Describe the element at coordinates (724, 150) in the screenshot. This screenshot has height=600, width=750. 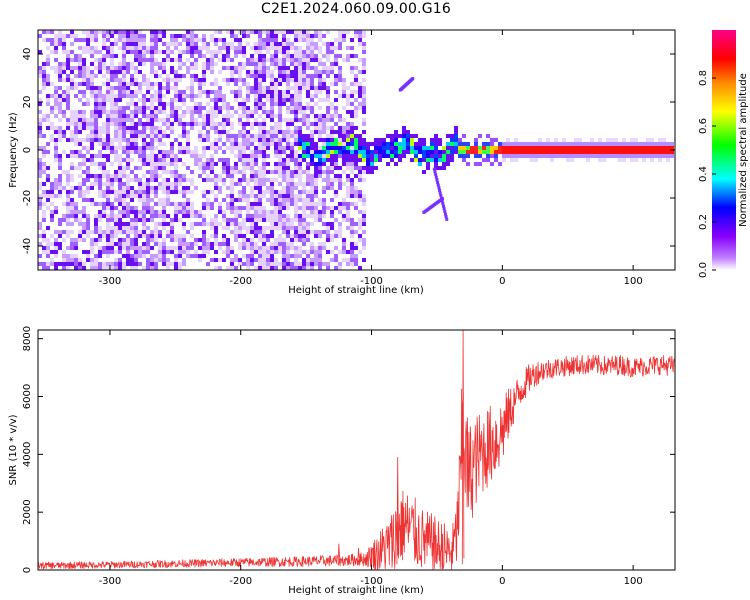
I see `colorbar` at that location.